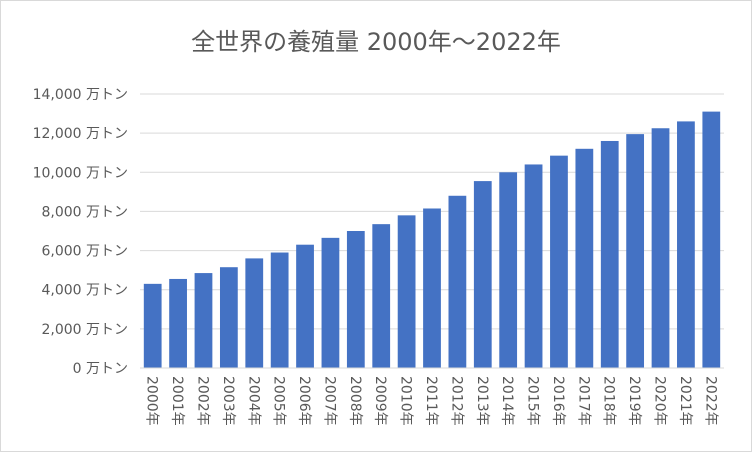 This screenshot has width=752, height=452. I want to click on x-tick-label: 2005年, so click(279, 401).